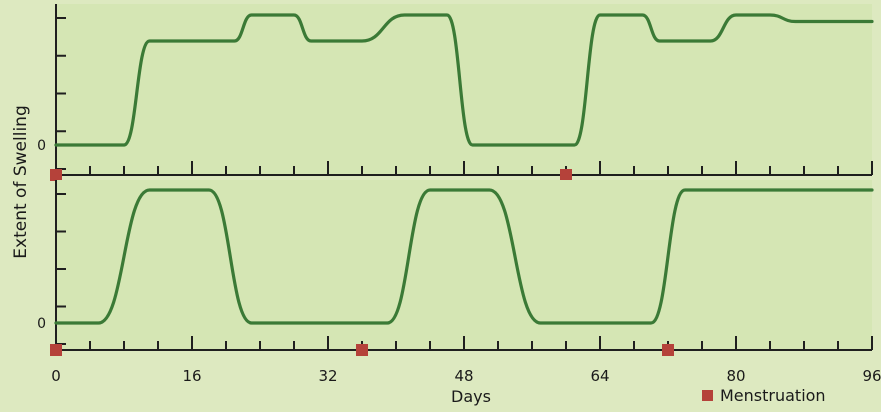 The width and height of the screenshot is (881, 412). I want to click on x-tick-label: 64, so click(599, 376).